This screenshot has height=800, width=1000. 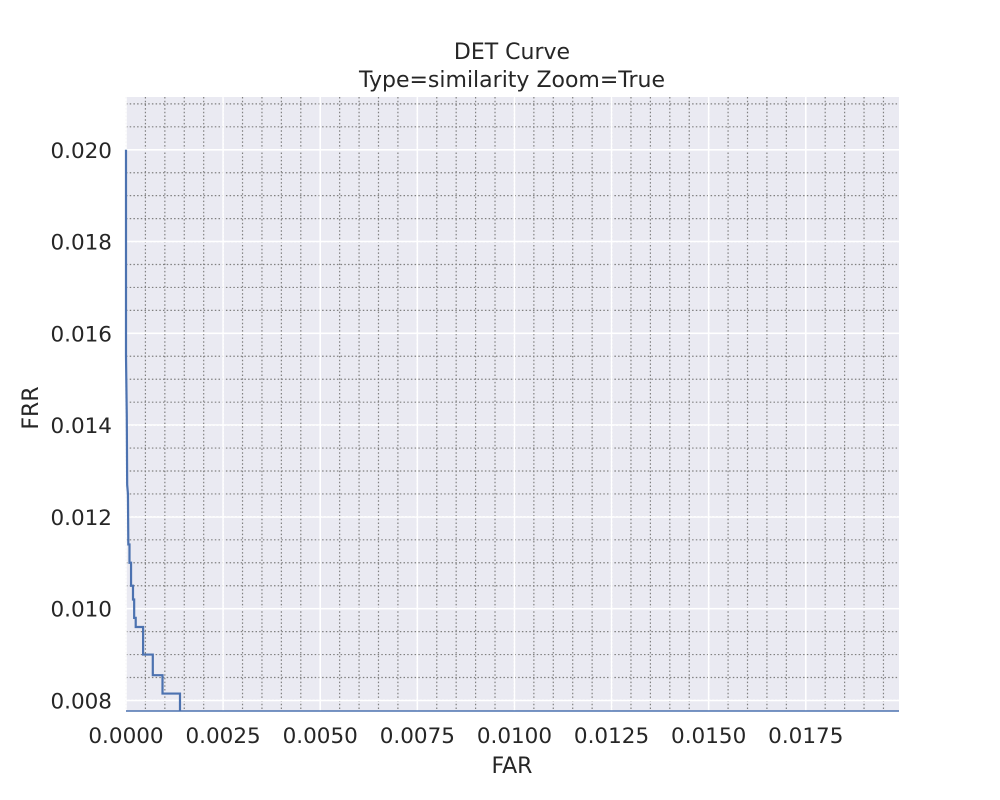 I want to click on x-tick-label: 0.0100, so click(x=514, y=736).